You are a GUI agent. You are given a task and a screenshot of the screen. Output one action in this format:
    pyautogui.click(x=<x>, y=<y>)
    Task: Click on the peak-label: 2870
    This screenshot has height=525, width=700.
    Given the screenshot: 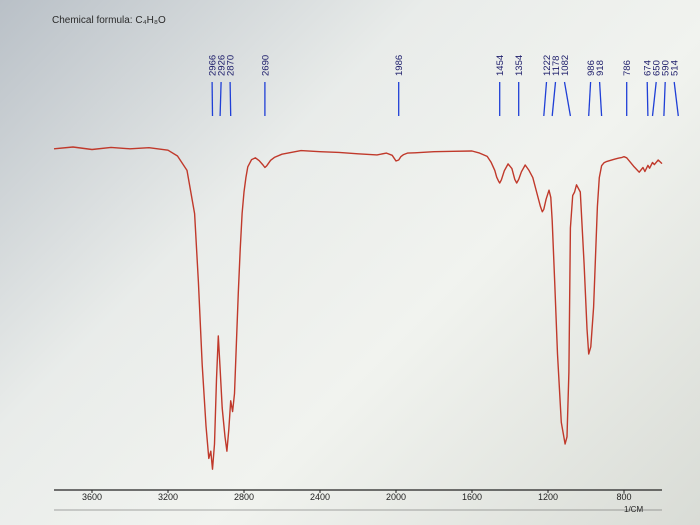 What is the action you would take?
    pyautogui.click(x=231, y=65)
    